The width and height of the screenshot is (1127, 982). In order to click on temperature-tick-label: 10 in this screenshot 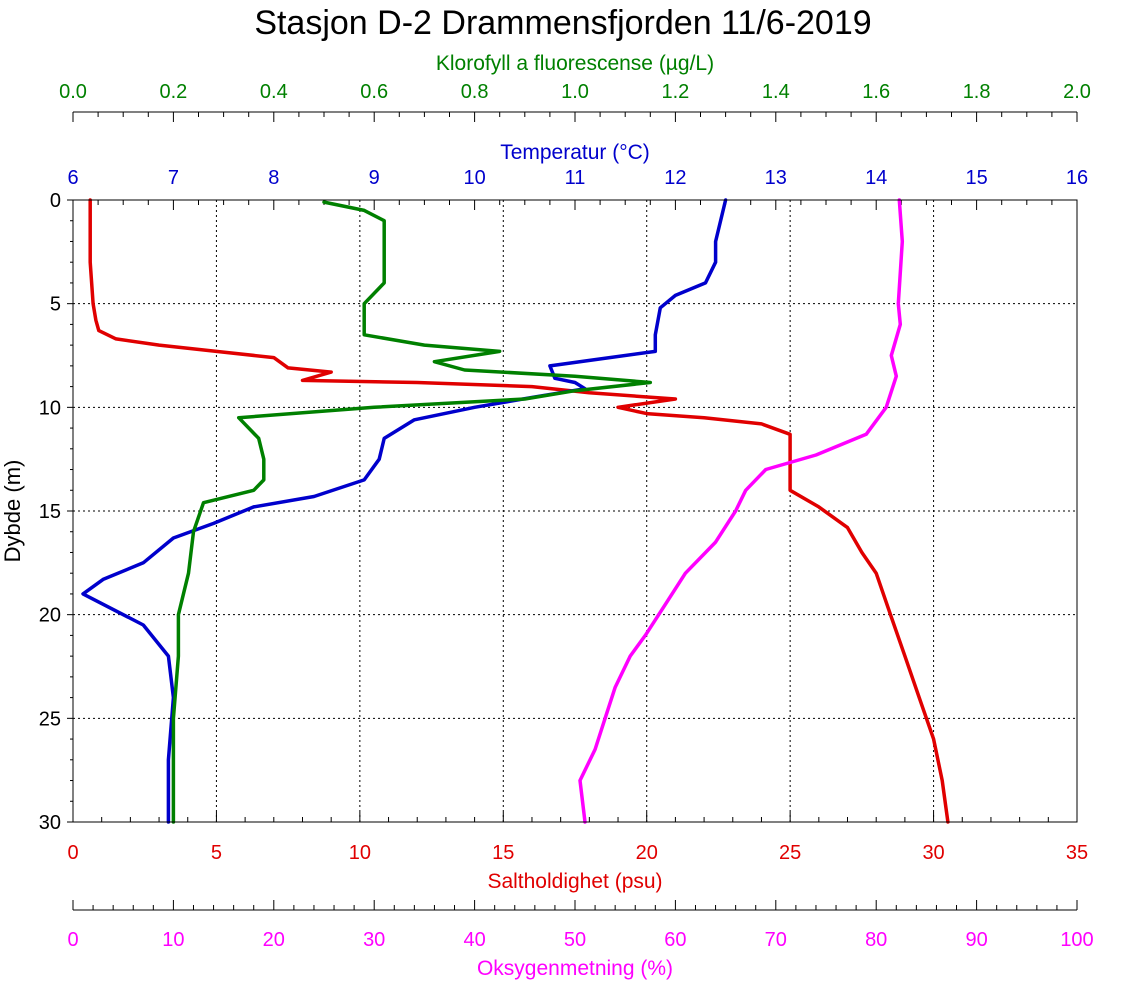, I will do `click(474, 178)`.